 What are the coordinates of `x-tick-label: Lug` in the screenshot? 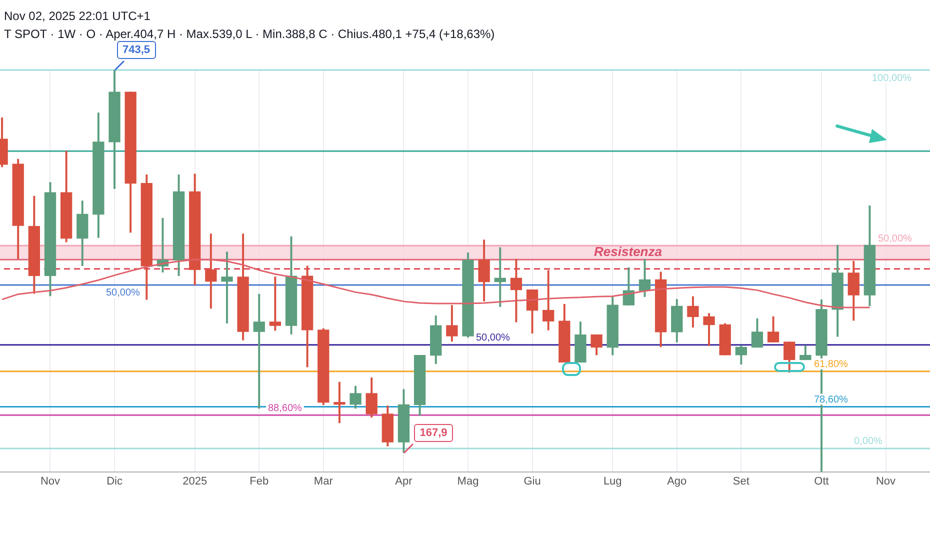 It's located at (612, 481).